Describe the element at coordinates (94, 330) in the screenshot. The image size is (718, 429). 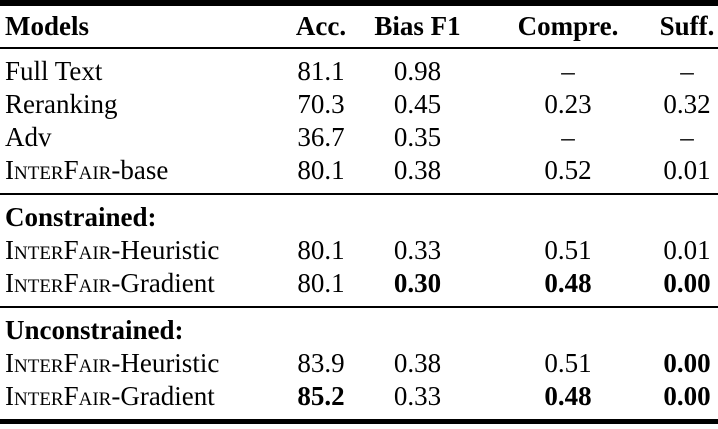
I see `section-heading: Unconstrained:` at that location.